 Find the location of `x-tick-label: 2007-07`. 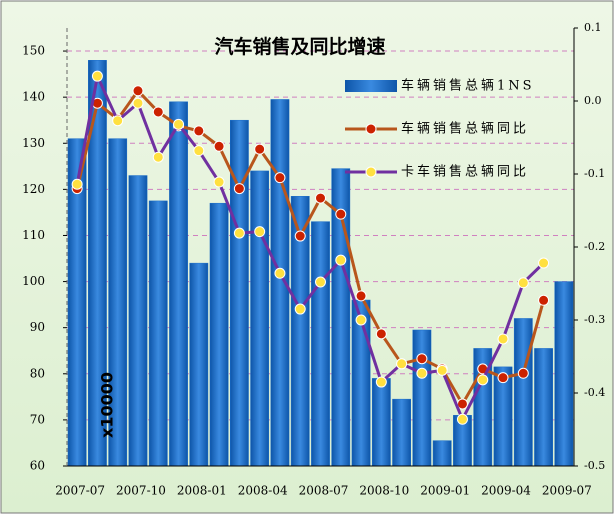

x-tick-label: 2007-07 is located at coordinates (80, 491).